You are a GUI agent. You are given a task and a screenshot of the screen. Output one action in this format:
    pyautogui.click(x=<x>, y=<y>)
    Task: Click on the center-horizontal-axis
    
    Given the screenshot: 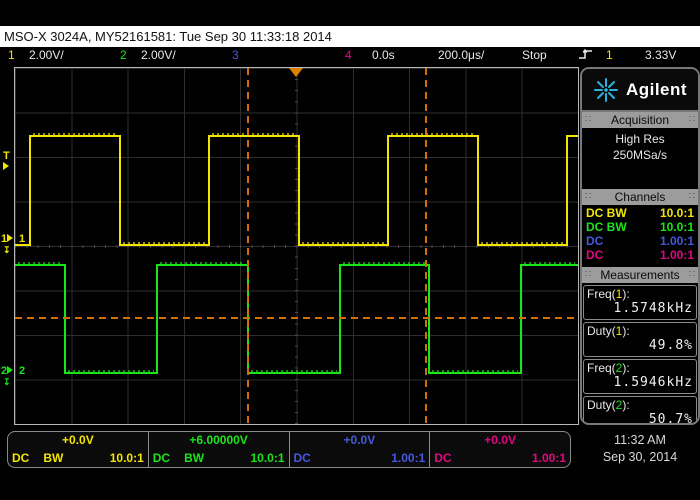 What is the action you would take?
    pyautogui.click(x=296, y=246)
    